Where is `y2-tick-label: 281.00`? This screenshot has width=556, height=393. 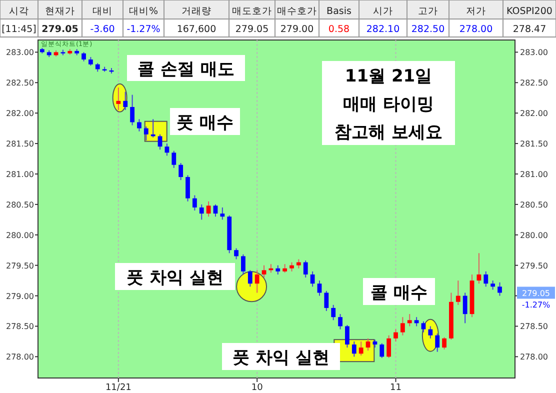
y2-tick-label: 281.00 is located at coordinates (534, 174).